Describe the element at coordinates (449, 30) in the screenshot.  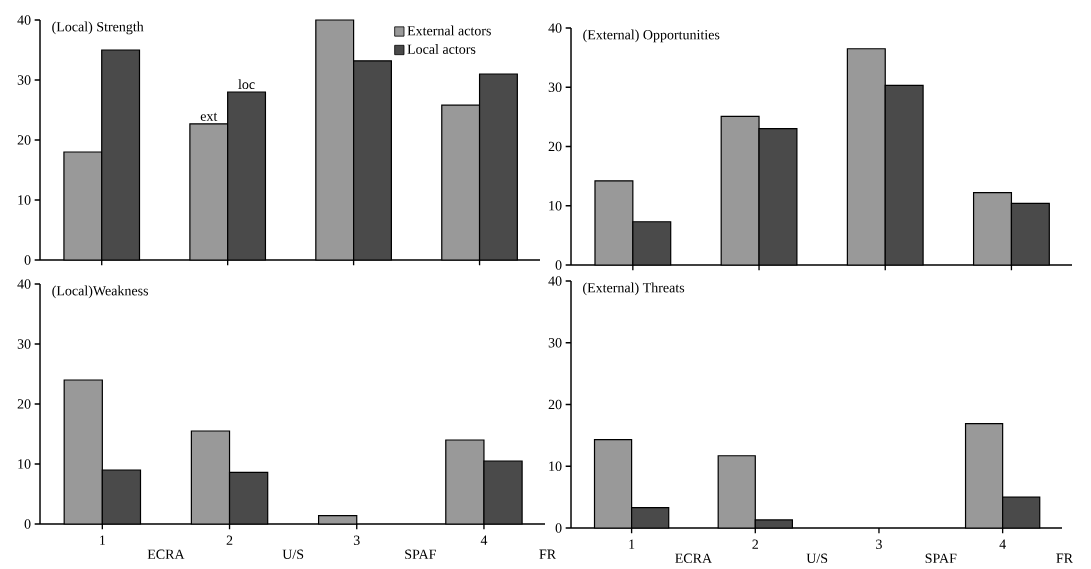
I see `legend-label: External actors` at that location.